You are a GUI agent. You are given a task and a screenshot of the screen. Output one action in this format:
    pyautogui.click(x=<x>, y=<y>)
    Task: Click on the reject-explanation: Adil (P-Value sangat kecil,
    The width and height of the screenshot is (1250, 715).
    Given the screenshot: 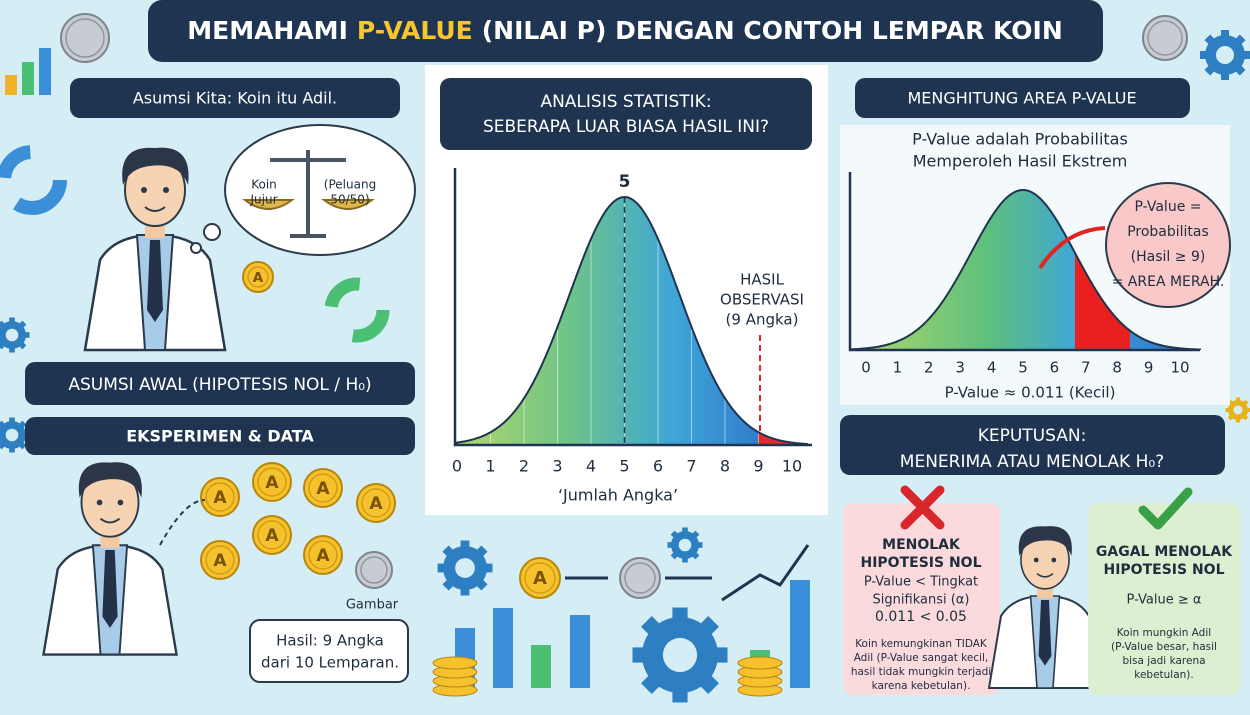 What is the action you would take?
    pyautogui.click(x=921, y=658)
    